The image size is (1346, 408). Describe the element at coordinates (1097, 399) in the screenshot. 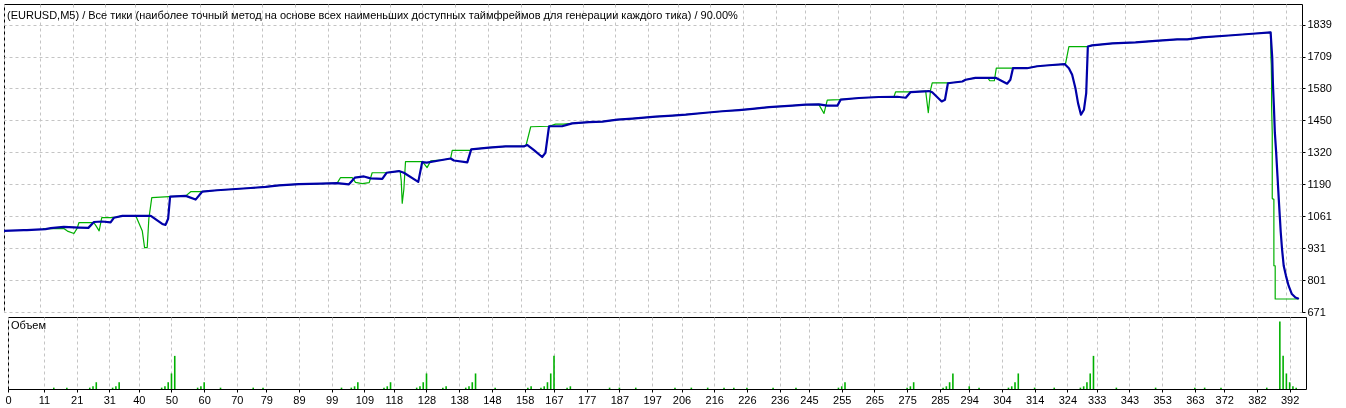

I see `x-tick-label: 333` at that location.